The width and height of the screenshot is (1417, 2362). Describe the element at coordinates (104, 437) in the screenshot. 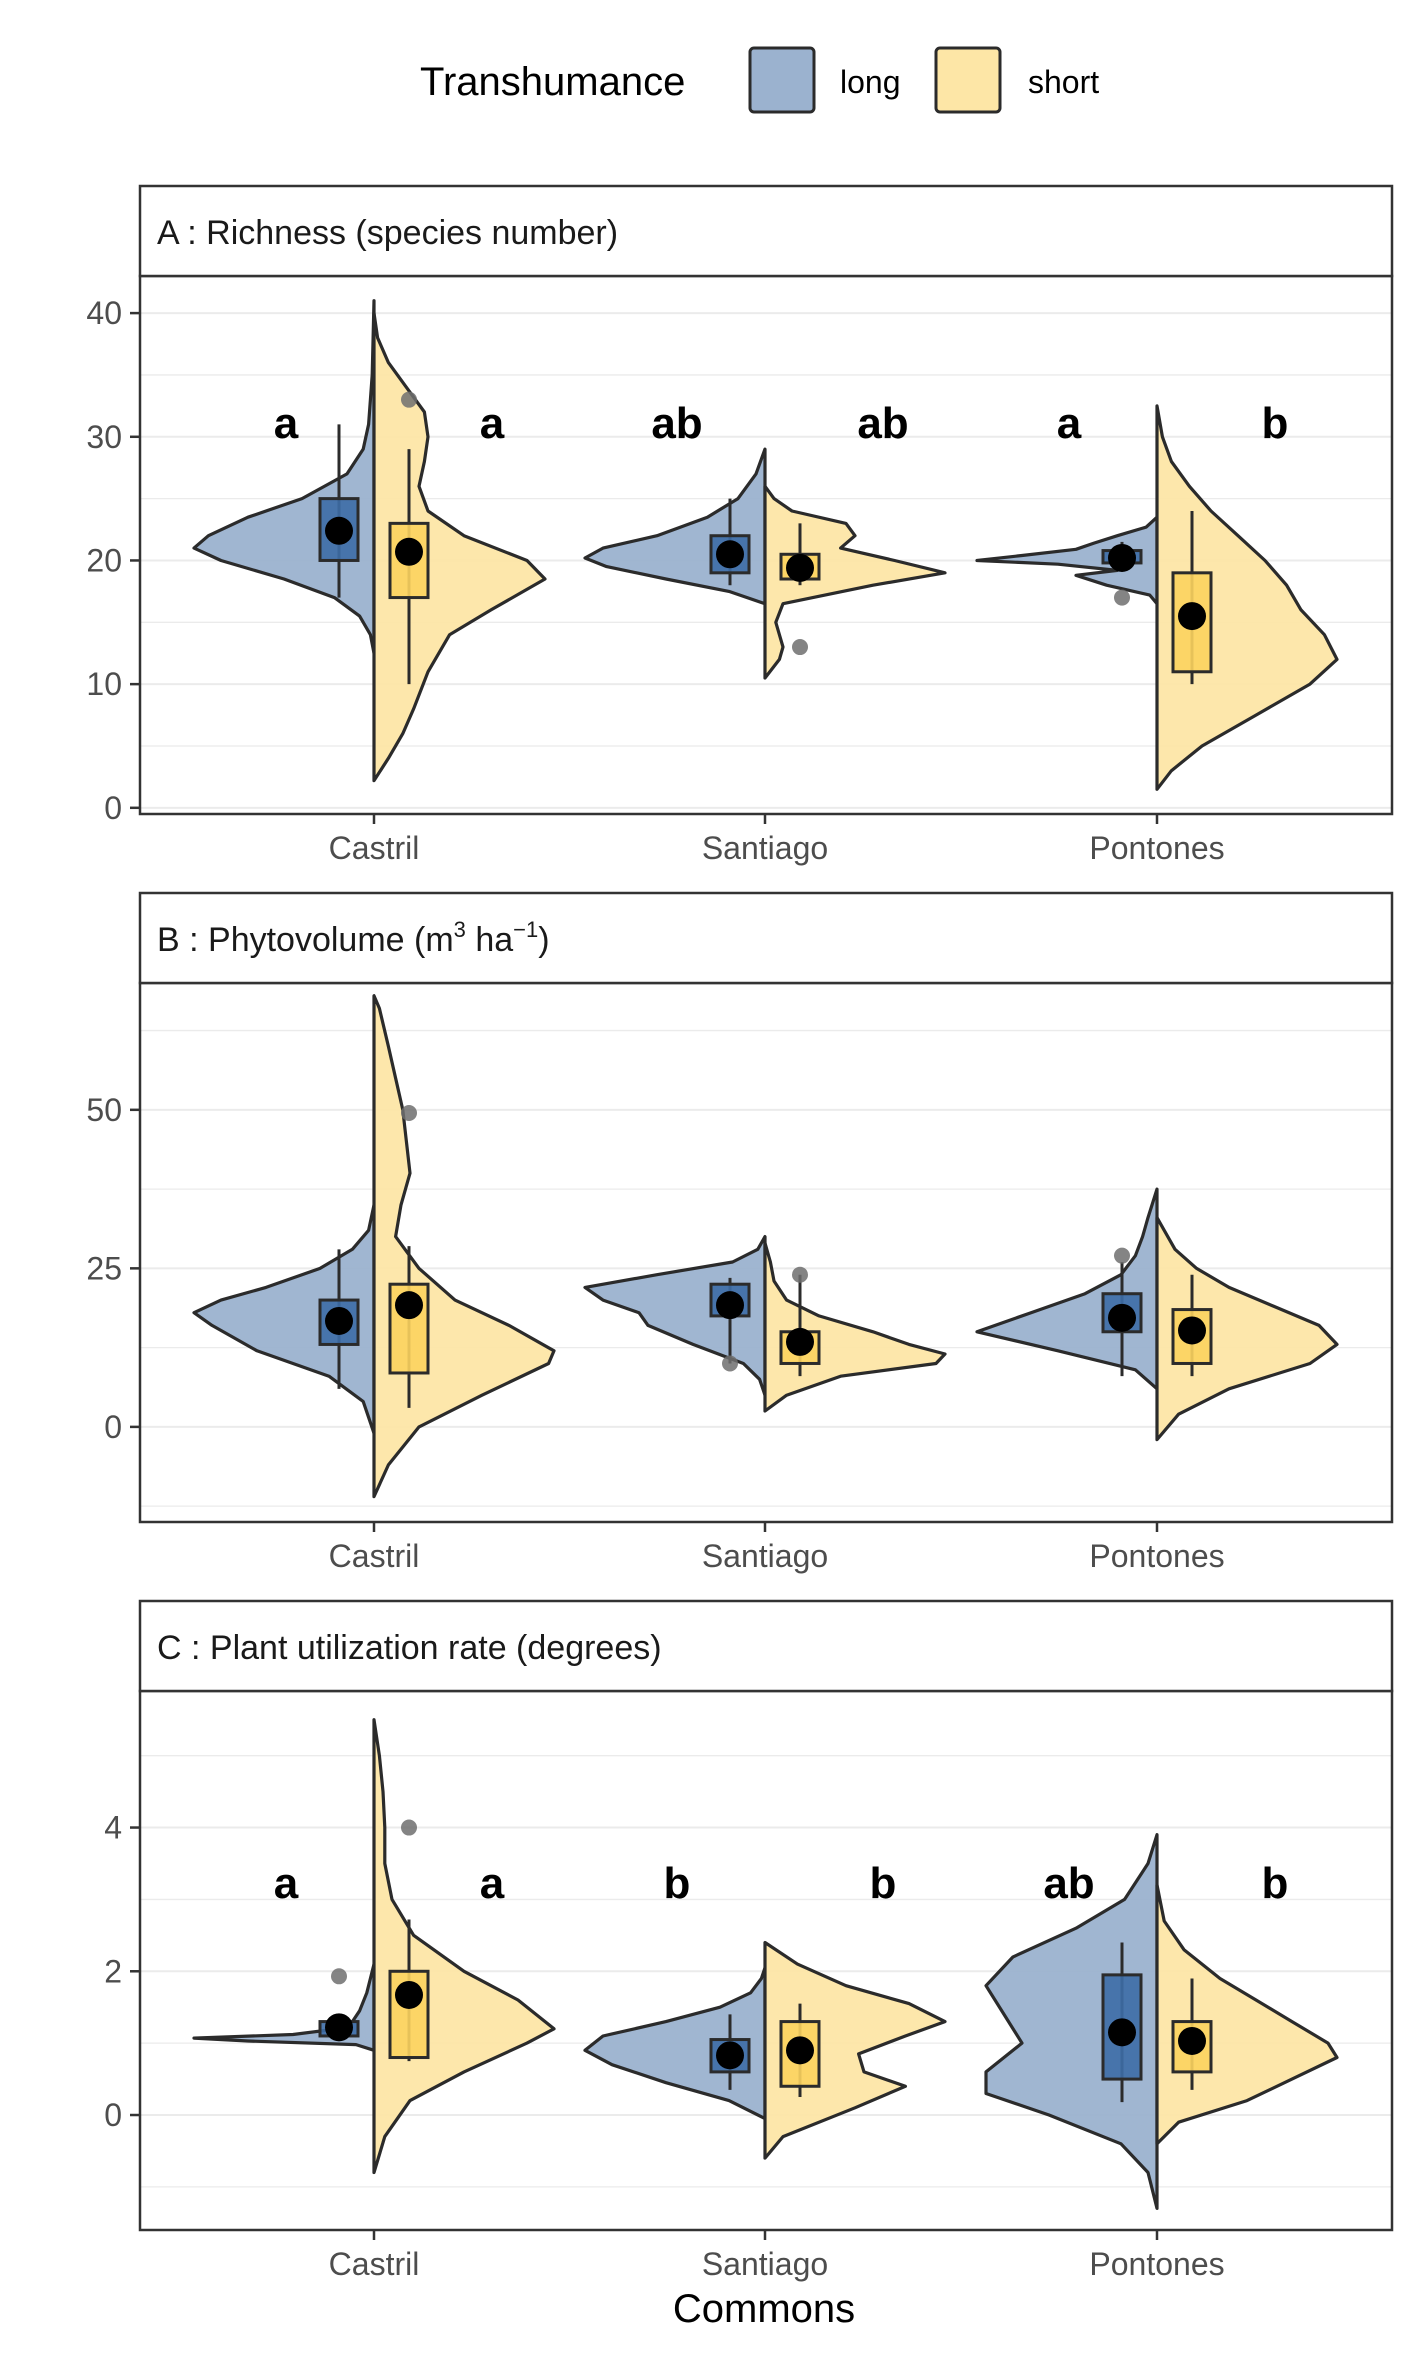

I see `y-tick-label: 30` at that location.